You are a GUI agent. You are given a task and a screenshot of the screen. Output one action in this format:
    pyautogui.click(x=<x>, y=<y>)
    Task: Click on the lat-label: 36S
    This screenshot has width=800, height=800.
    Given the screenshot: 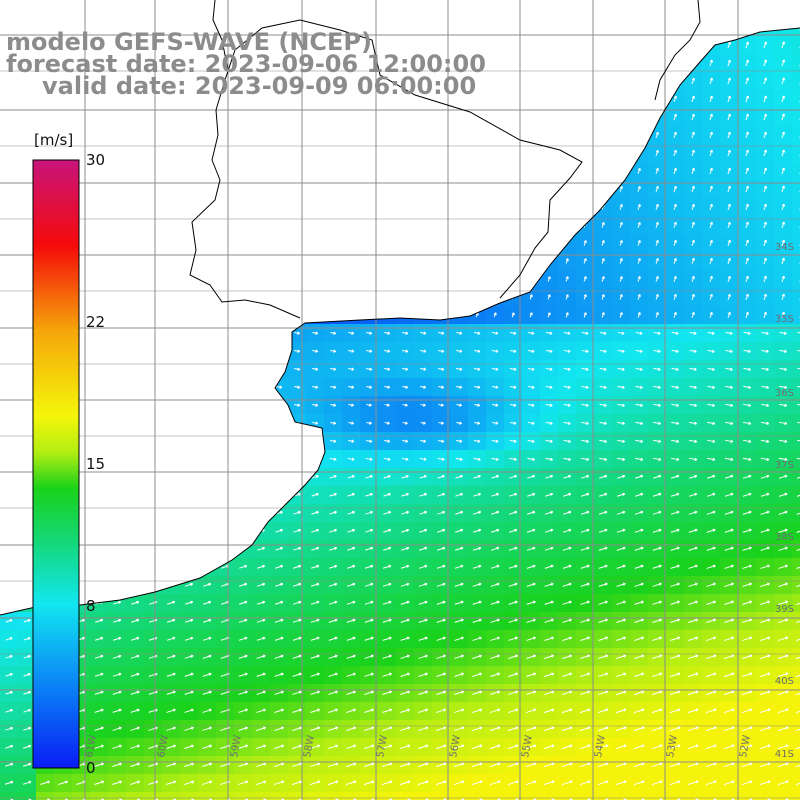 What is the action you would take?
    pyautogui.click(x=784, y=393)
    